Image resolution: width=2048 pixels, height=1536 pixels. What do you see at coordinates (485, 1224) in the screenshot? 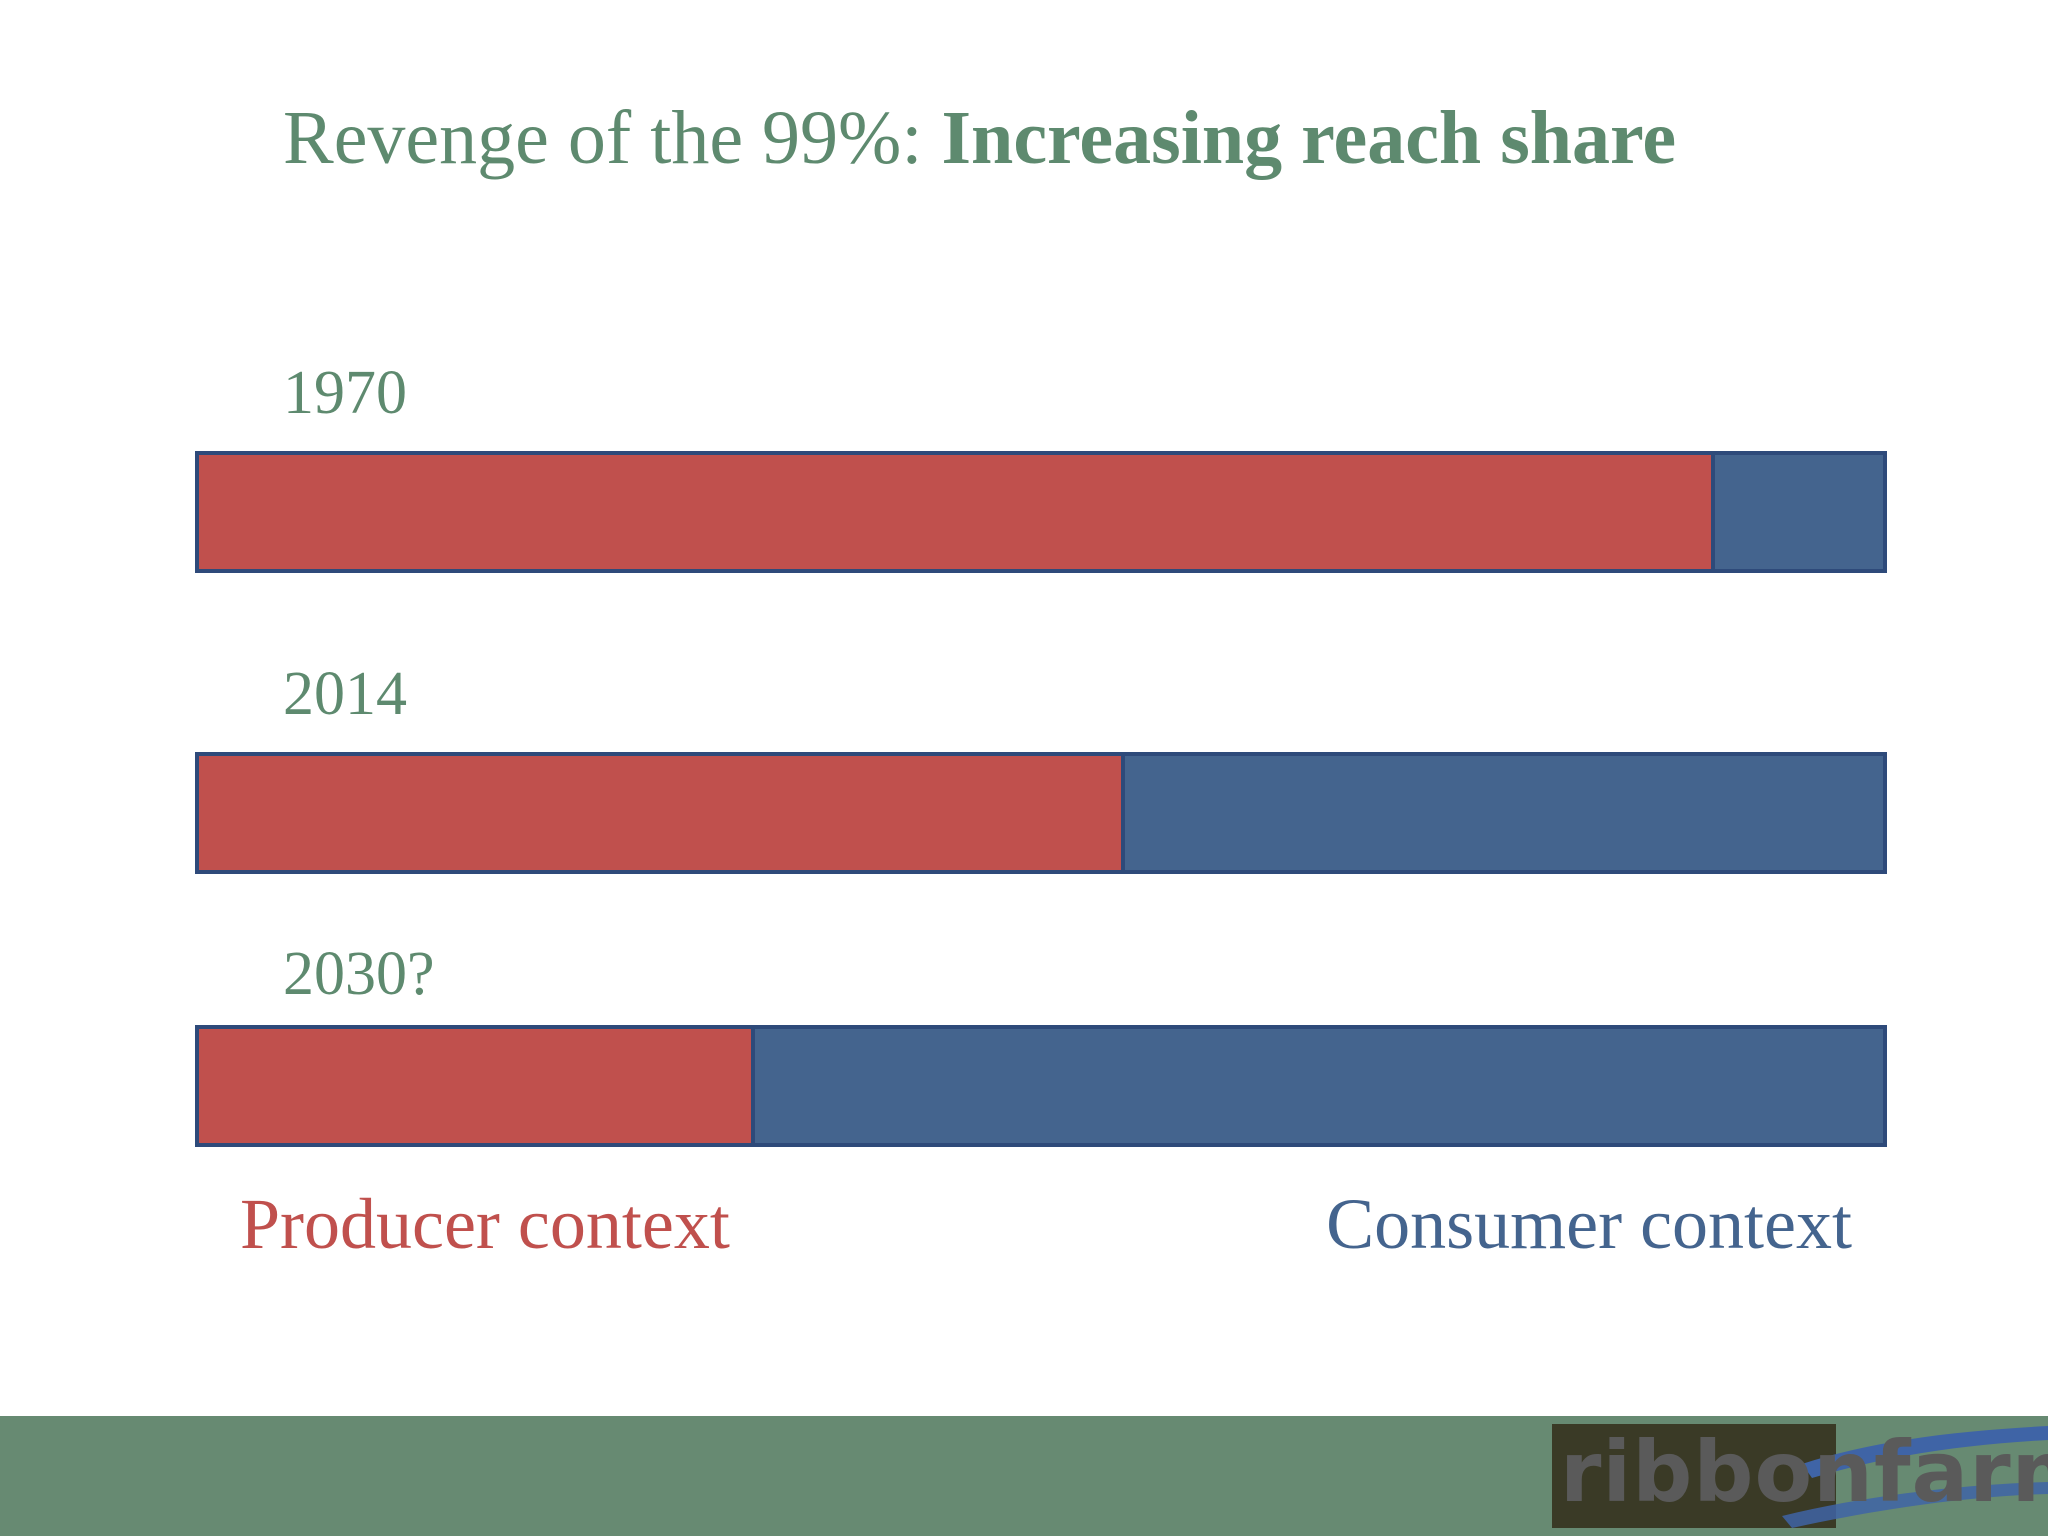
I see `legend-producer-context: Producer context` at bounding box center [485, 1224].